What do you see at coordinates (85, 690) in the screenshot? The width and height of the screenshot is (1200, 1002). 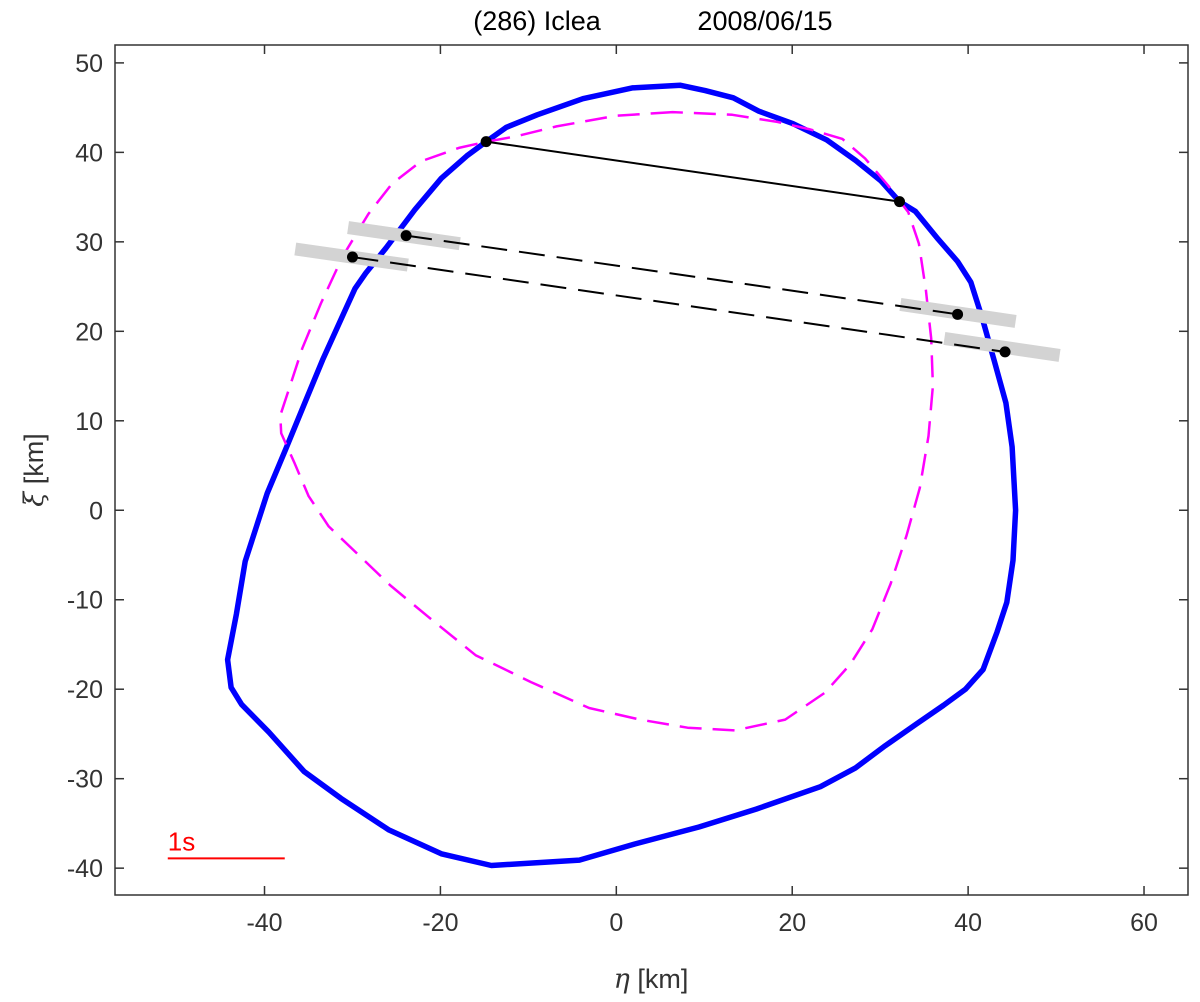 I see `y-tick-label: -20` at bounding box center [85, 690].